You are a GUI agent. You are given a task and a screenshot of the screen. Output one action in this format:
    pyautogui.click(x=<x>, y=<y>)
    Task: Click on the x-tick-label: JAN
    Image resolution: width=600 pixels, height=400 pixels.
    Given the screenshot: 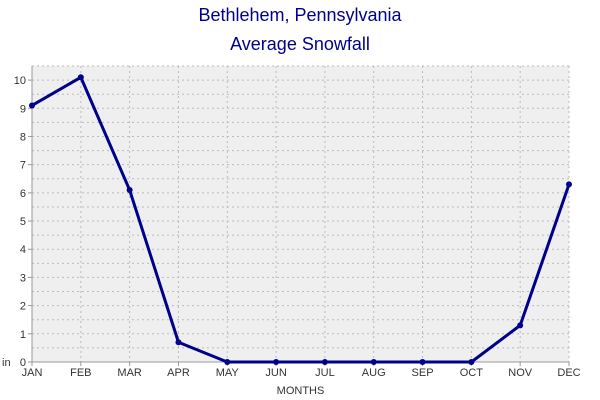 What is the action you would take?
    pyautogui.click(x=32, y=373)
    